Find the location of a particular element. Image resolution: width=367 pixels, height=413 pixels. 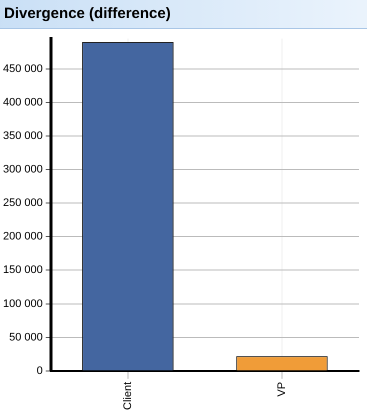

x-tick-label: Client is located at coordinates (128, 396).